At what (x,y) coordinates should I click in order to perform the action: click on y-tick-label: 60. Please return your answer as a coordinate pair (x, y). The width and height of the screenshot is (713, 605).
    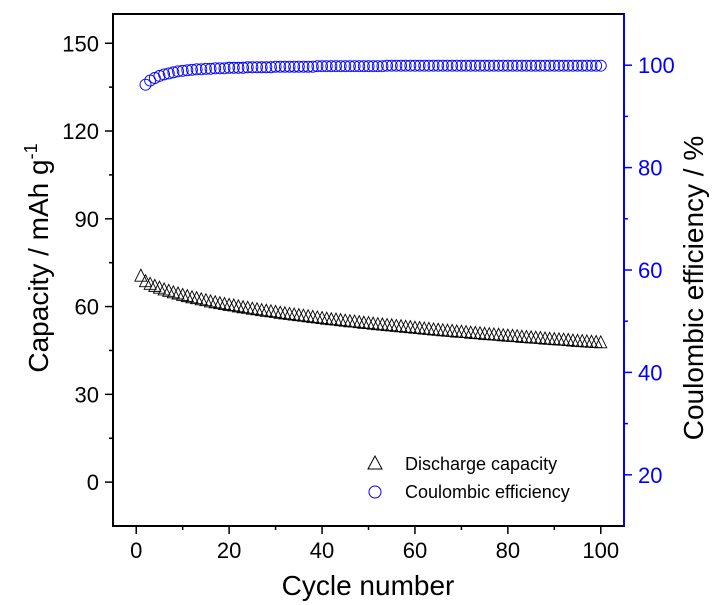
    Looking at the image, I should click on (87, 307).